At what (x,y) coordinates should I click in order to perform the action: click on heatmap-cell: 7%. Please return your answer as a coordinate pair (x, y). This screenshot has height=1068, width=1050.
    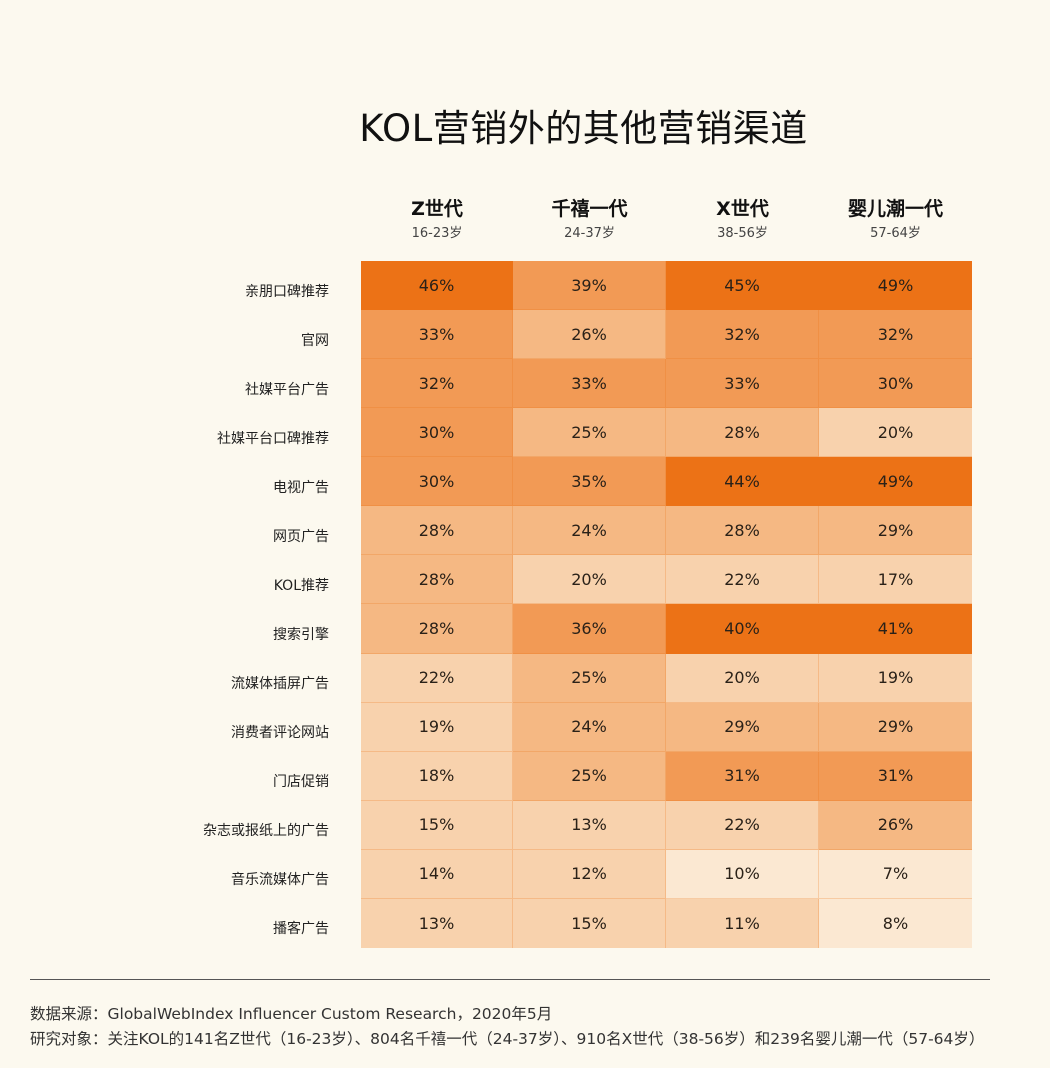
    Looking at the image, I should click on (895, 874).